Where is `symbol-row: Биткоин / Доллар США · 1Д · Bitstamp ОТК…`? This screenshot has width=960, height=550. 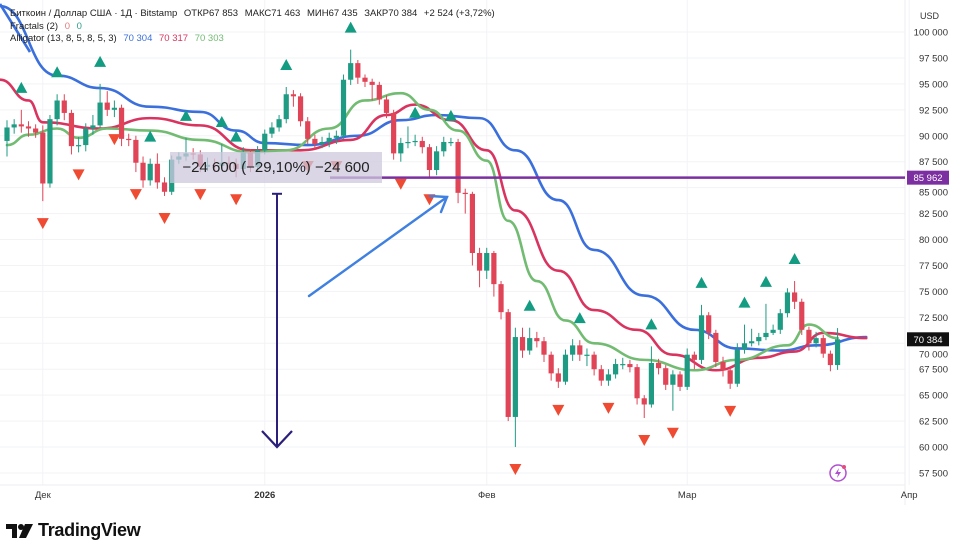
symbol-row: Биткоин / Доллар США · 1Д · Bitstamp ОТК… is located at coordinates (252, 13).